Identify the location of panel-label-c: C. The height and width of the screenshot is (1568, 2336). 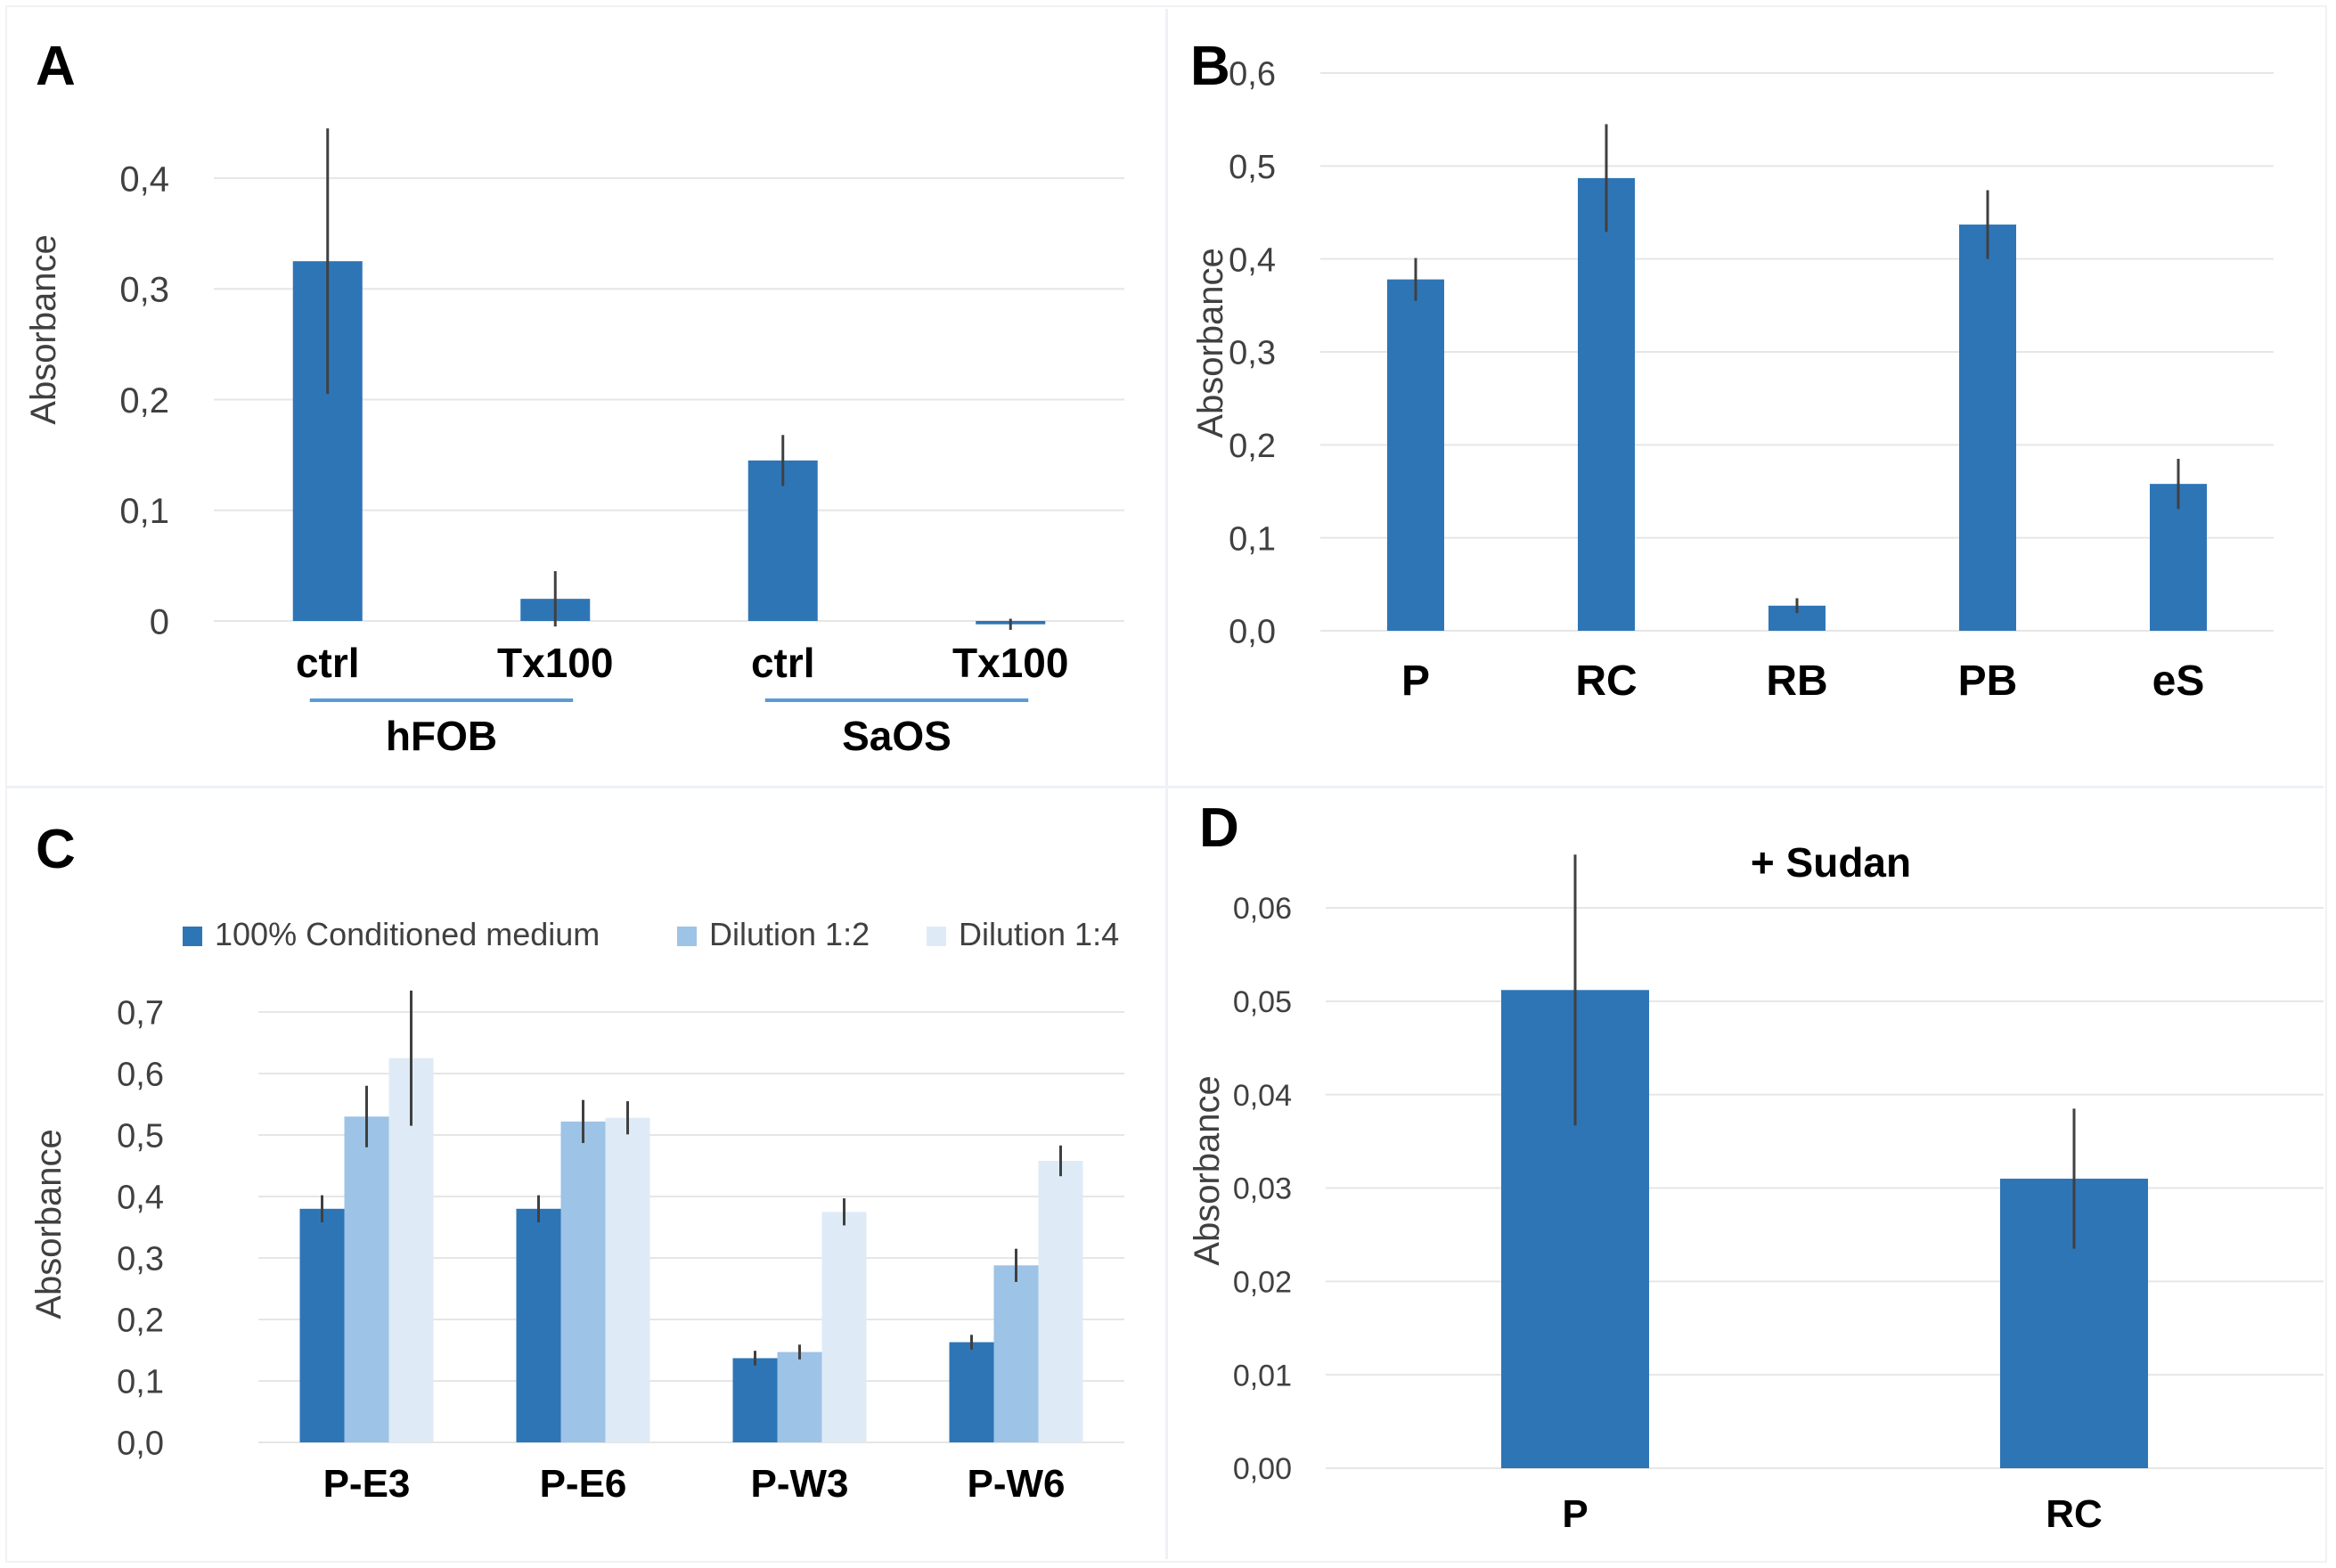
(56, 849).